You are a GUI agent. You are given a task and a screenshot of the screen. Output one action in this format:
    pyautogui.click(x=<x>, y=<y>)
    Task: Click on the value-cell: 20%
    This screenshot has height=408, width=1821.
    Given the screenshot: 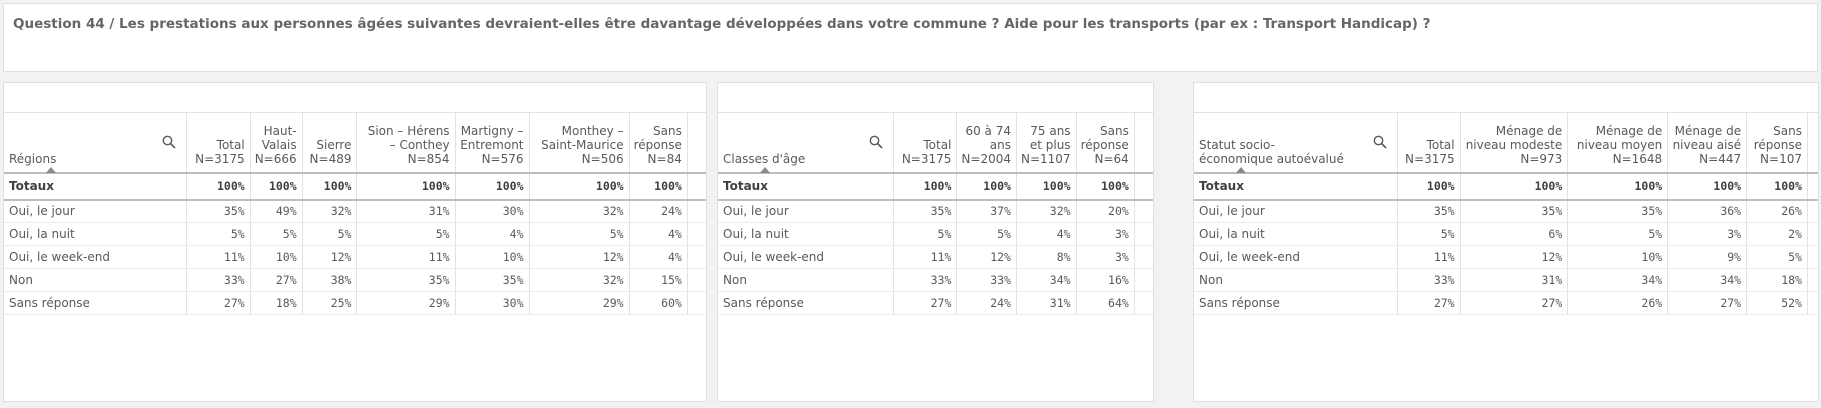 What is the action you would take?
    pyautogui.click(x=1105, y=211)
    